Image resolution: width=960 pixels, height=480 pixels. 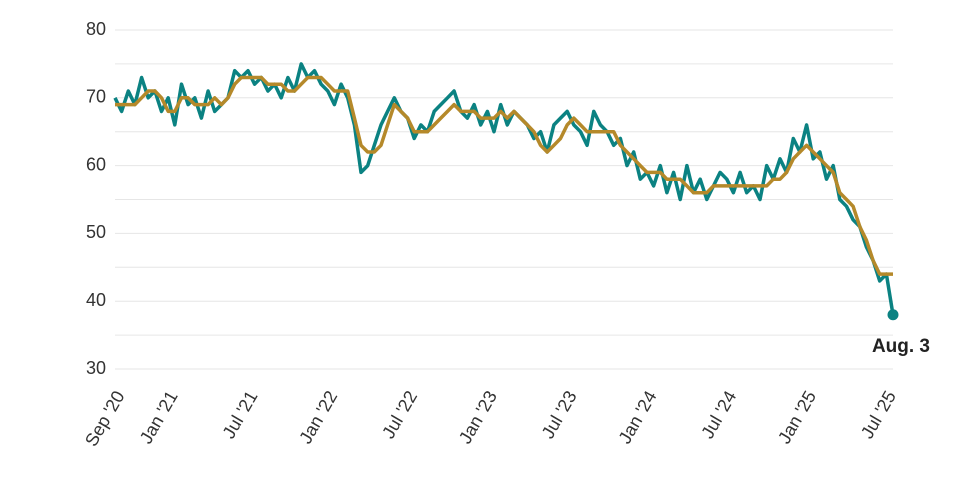 What do you see at coordinates (159, 417) in the screenshot?
I see `x-tick-label: Jan '21` at bounding box center [159, 417].